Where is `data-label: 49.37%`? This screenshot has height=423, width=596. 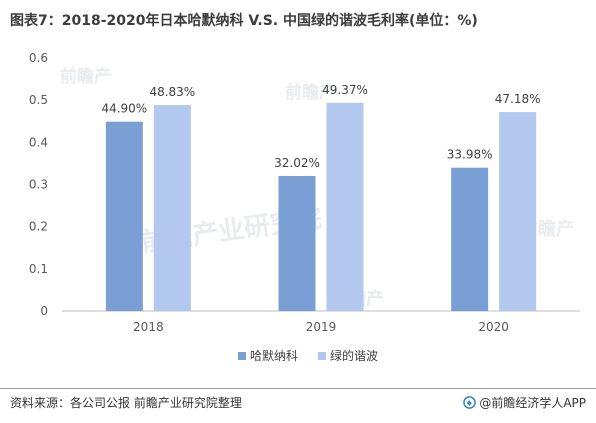 data-label: 49.37% is located at coordinates (345, 90).